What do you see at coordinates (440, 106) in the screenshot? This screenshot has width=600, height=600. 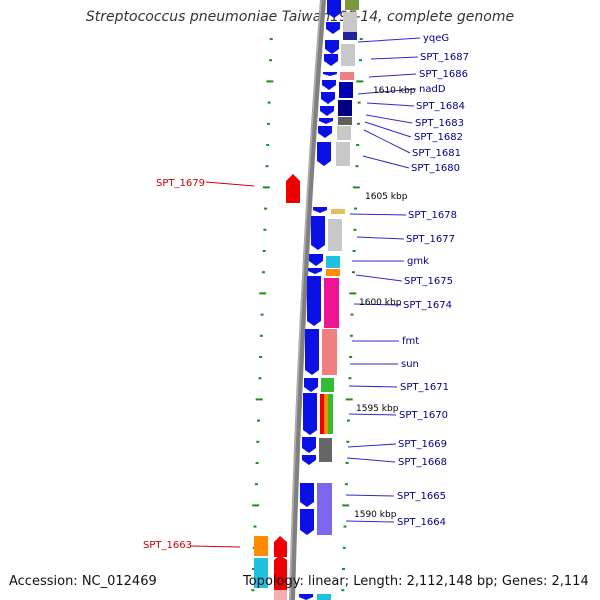 I see `gene-label: SPT_1684` at bounding box center [440, 106].